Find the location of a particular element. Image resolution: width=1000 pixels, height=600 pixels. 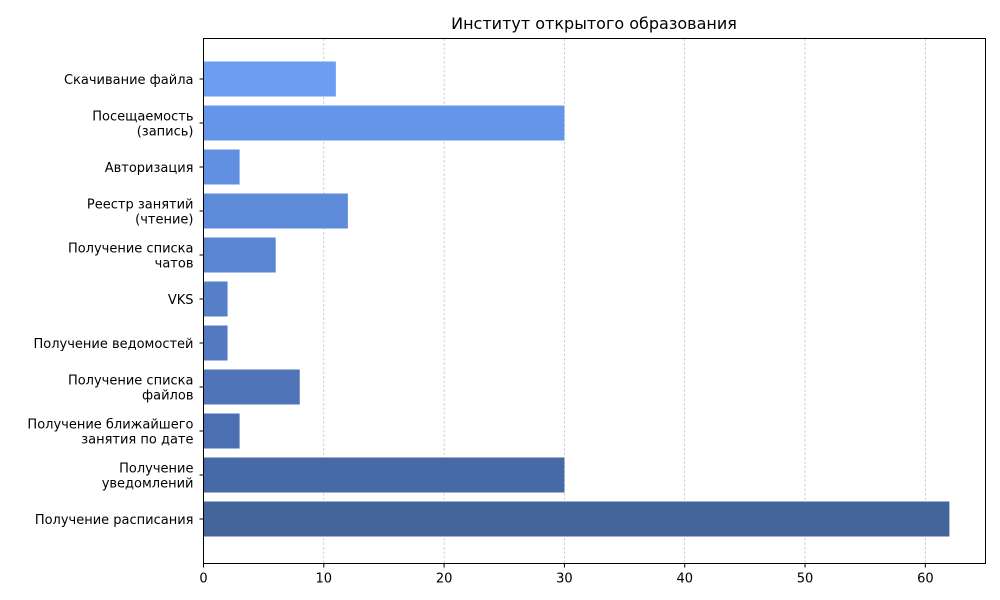

y-tick-label: Получение ближайшего занятия по дате is located at coordinates (110, 433).